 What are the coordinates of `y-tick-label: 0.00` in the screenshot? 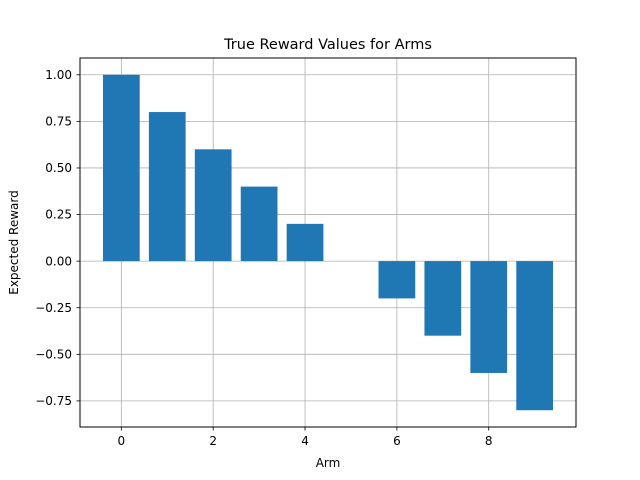 It's located at (58, 261).